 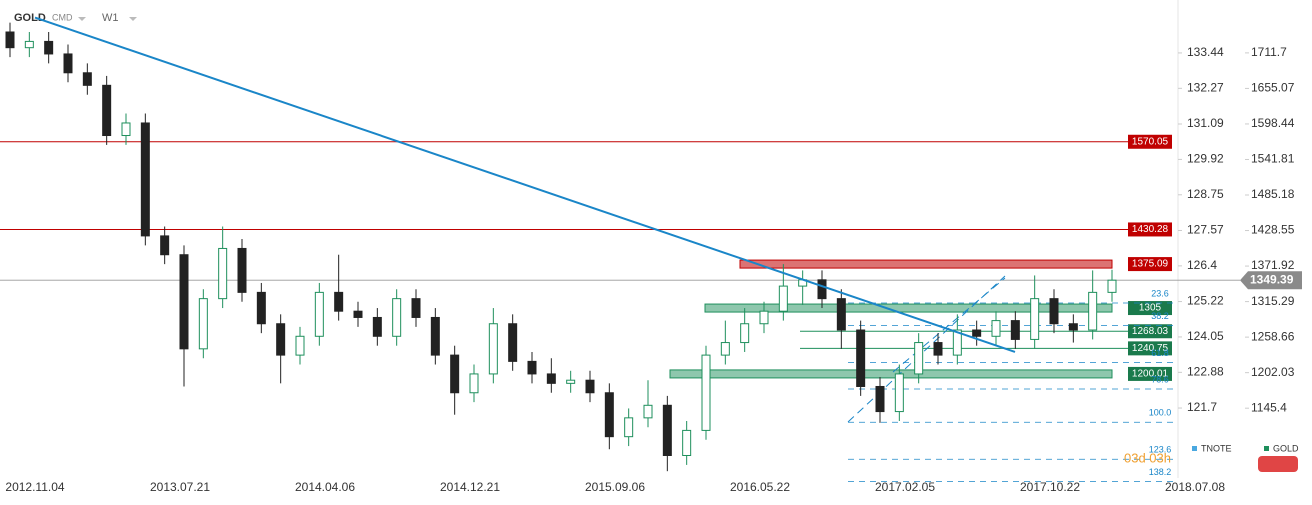 I want to click on y2-tick-label: 129.92, so click(x=1205, y=159).